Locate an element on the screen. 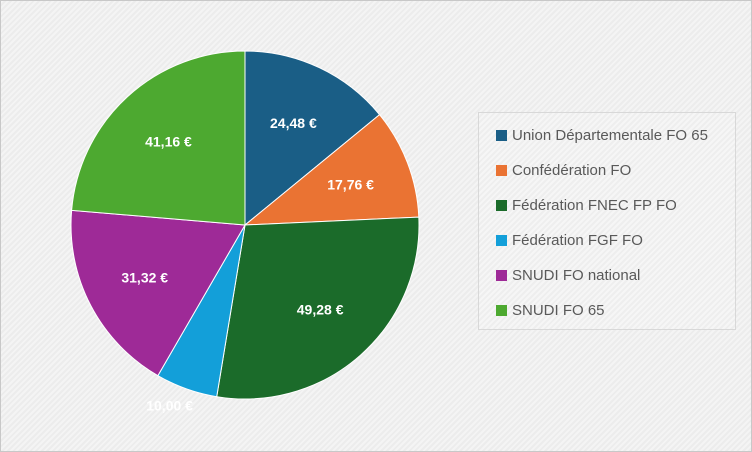  data-label-4: 31,32 € is located at coordinates (144, 277).